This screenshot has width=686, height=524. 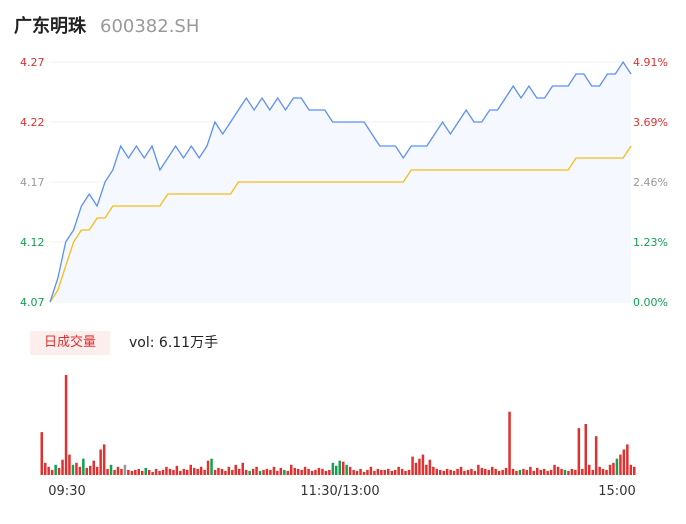 I want to click on time-label-close: 15:00, so click(x=616, y=491).